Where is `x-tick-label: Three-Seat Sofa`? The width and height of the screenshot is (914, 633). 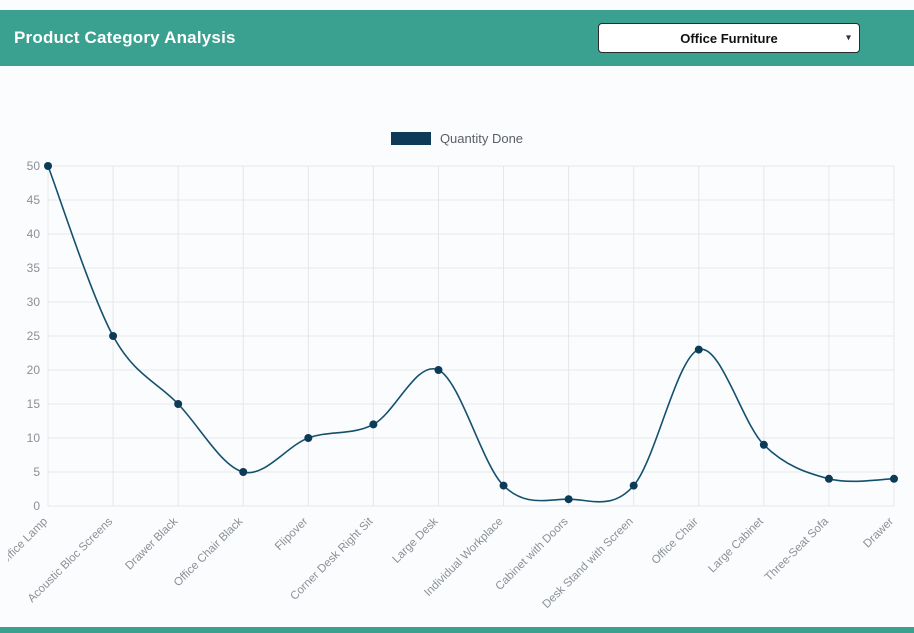
x-tick-label: Three-Seat Sofa is located at coordinates (797, 549).